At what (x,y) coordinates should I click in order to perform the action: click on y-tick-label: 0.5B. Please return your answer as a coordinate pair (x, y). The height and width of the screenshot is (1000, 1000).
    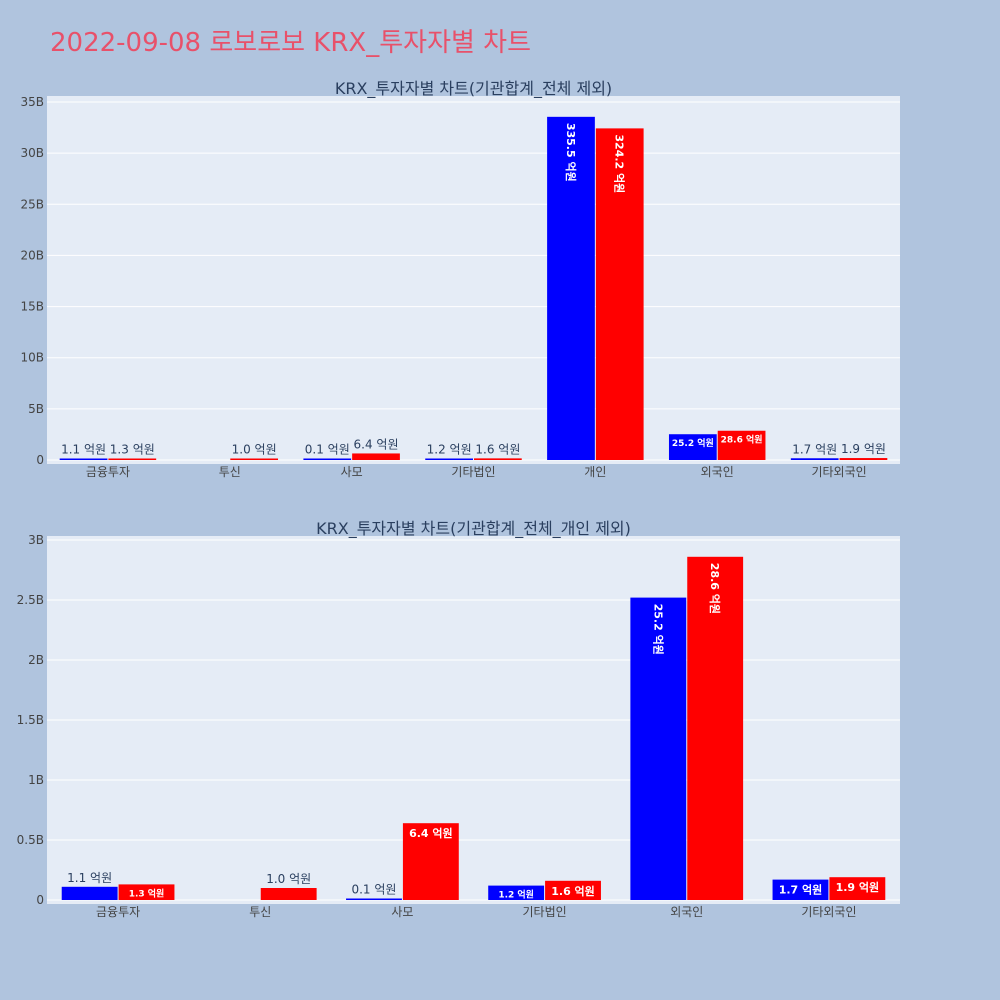
    Looking at the image, I should click on (30, 840).